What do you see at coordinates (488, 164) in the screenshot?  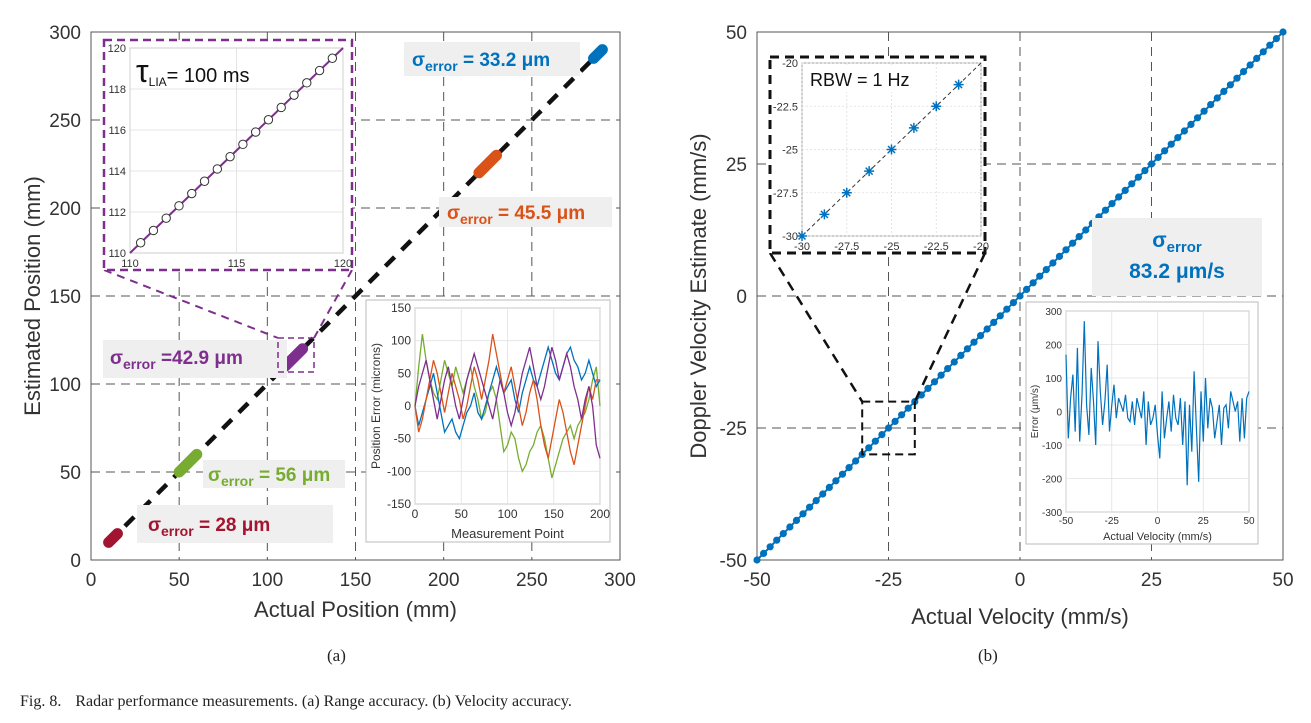 I see `cluster-orange` at bounding box center [488, 164].